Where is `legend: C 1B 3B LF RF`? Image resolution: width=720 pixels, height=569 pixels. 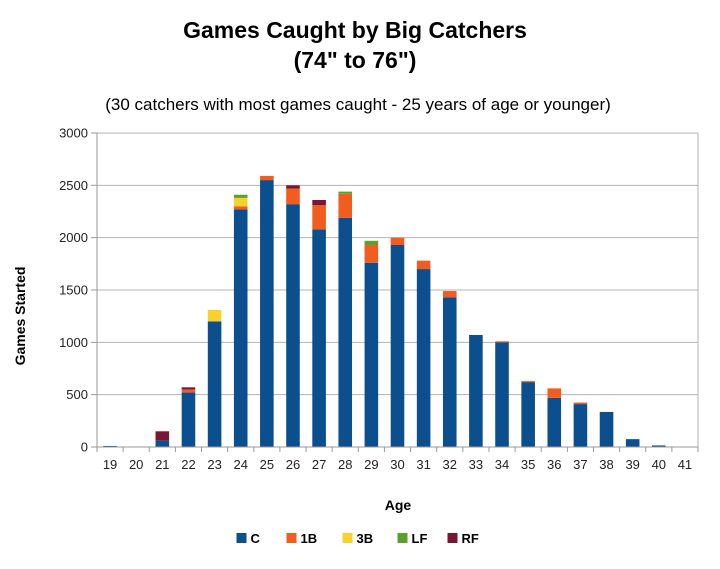
legend: C 1B 3B LF RF is located at coordinates (358, 538).